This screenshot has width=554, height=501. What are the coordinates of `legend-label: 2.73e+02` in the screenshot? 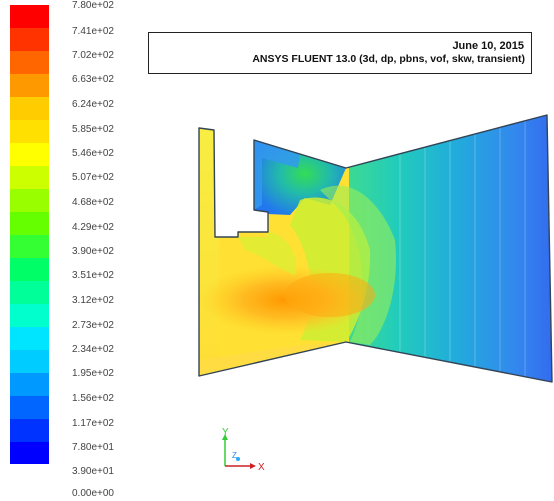 It's located at (93, 325).